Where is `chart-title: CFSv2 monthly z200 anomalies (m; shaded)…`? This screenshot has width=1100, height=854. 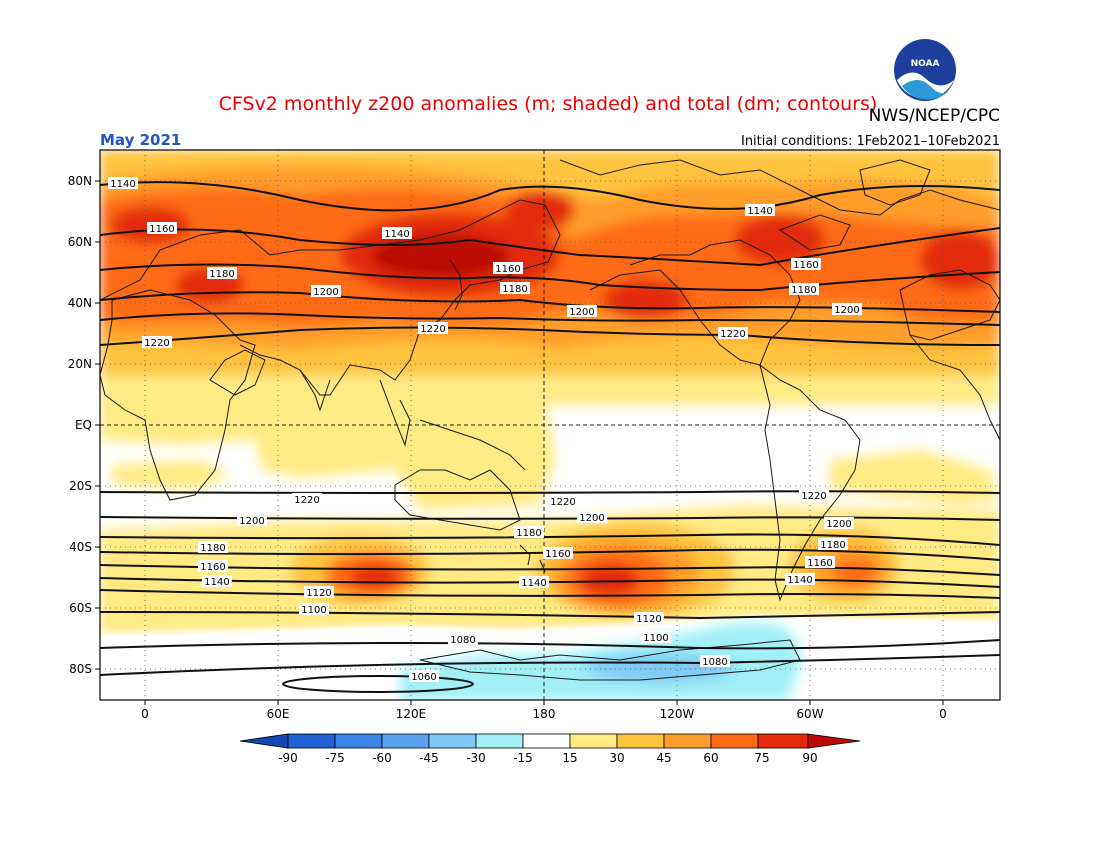 chart-title: CFSv2 monthly z200 anomalies (m; shaded)… is located at coordinates (548, 104).